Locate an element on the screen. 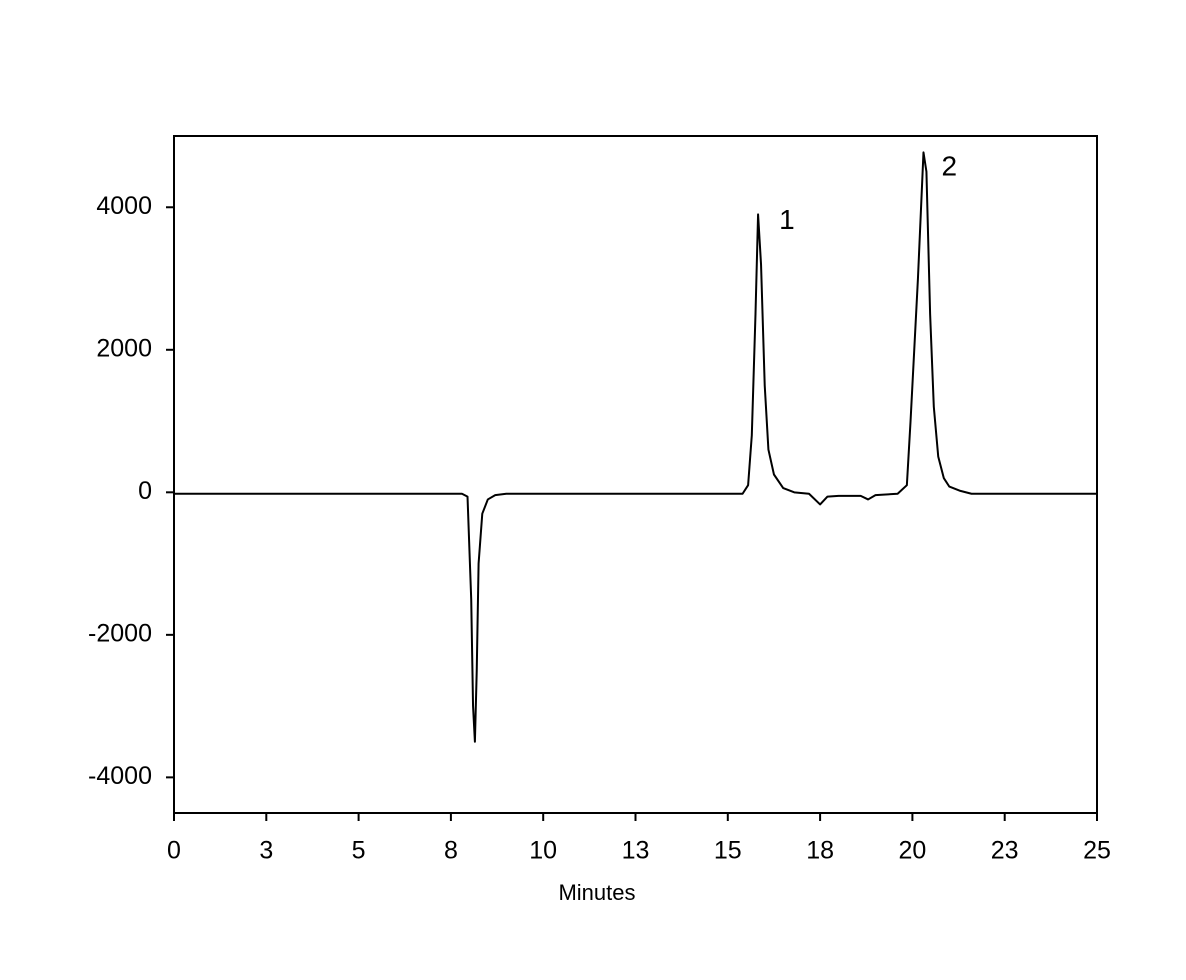 This screenshot has height=980, width=1186. y-tick-label: 2000 is located at coordinates (124, 348).